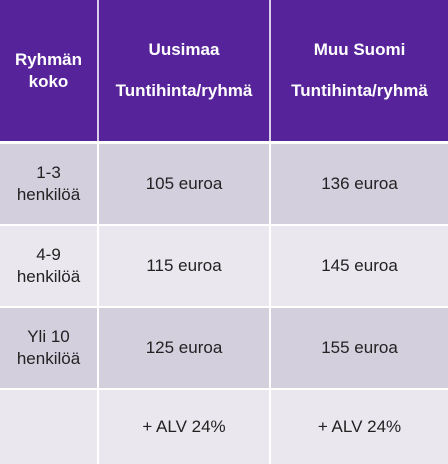  Describe the element at coordinates (48, 266) in the screenshot. I see `group-size-cell: 4-9 henkilöä` at that location.